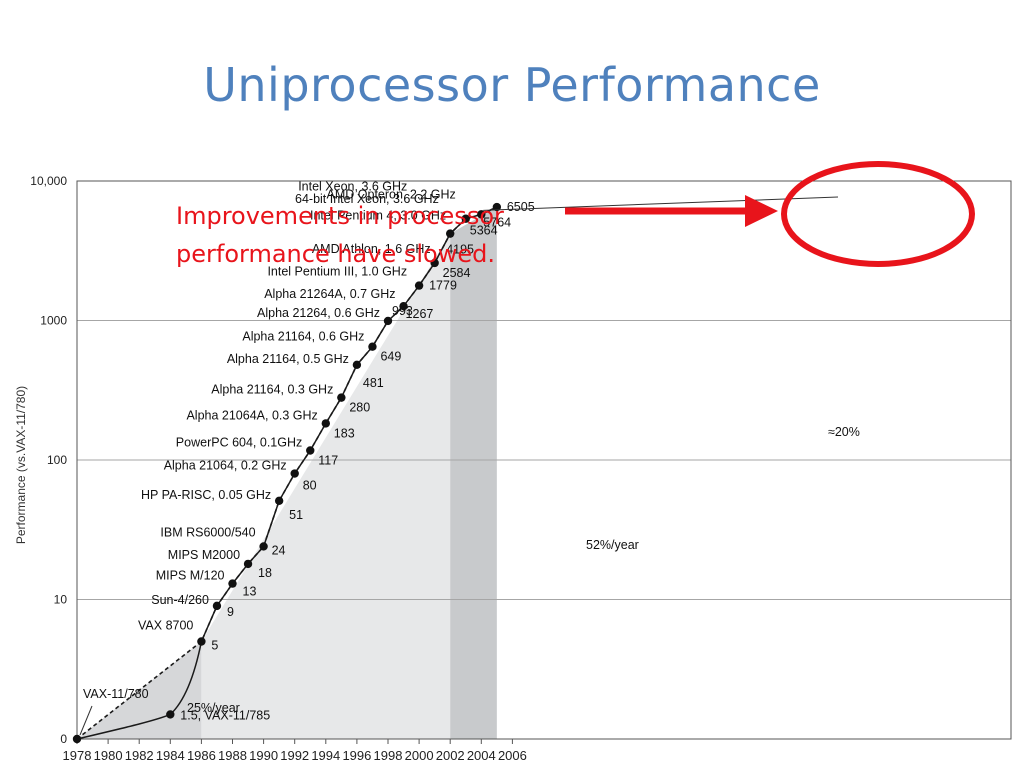 This screenshot has height=768, width=1024. Describe the element at coordinates (250, 592) in the screenshot. I see `point-value-label: 13` at that location.